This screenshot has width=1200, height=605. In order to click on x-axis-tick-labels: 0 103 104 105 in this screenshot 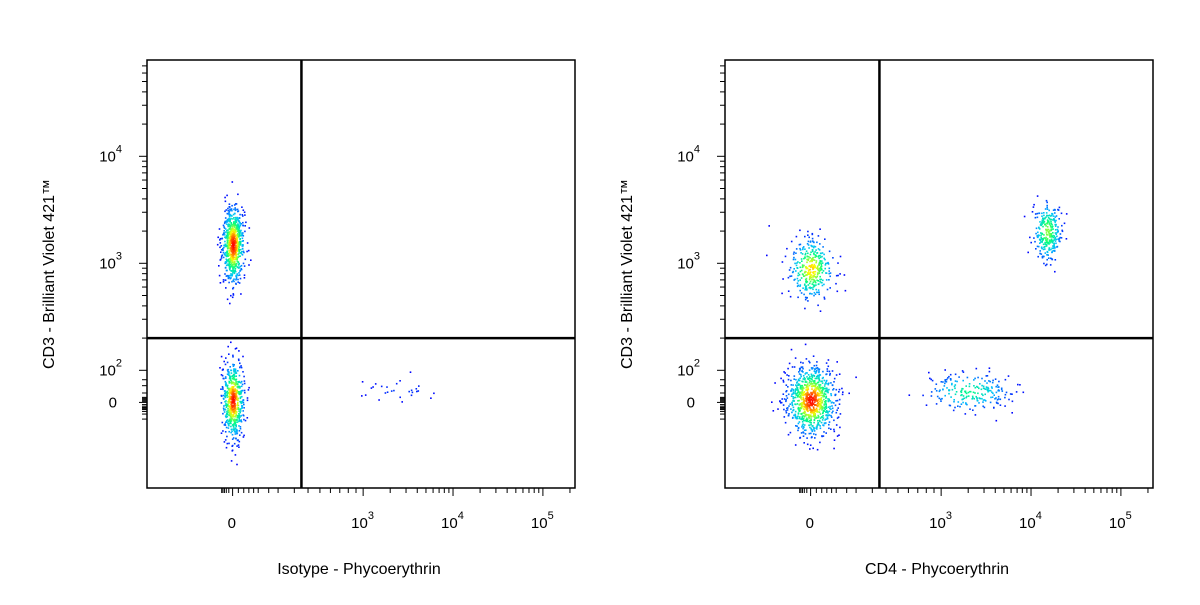, I will do `click(391, 521)`.